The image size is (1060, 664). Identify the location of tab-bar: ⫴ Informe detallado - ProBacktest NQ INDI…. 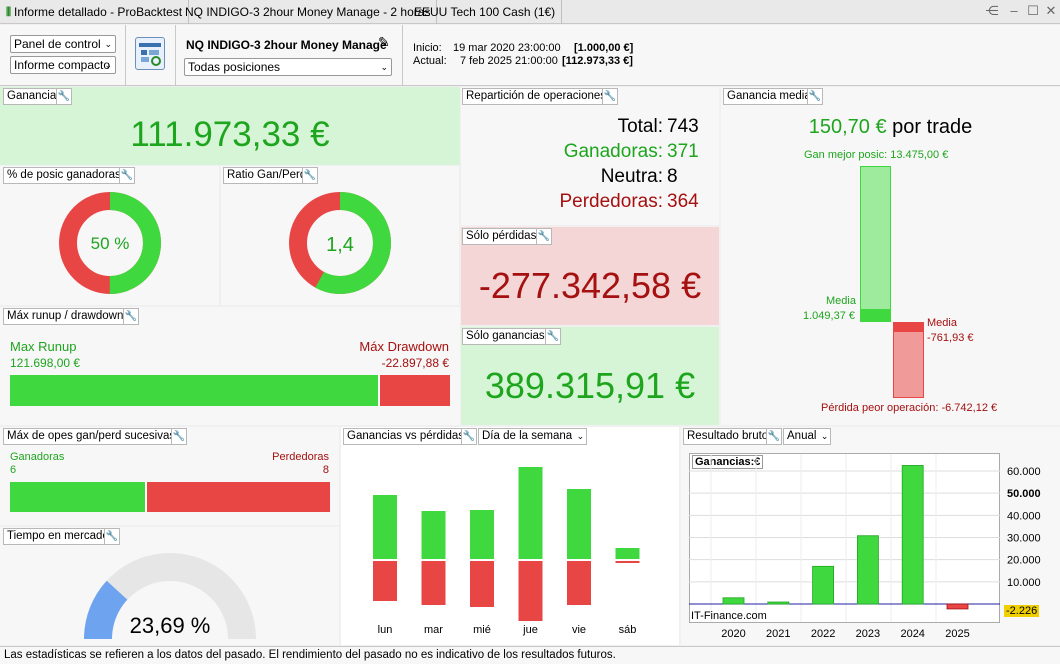
(530, 12).